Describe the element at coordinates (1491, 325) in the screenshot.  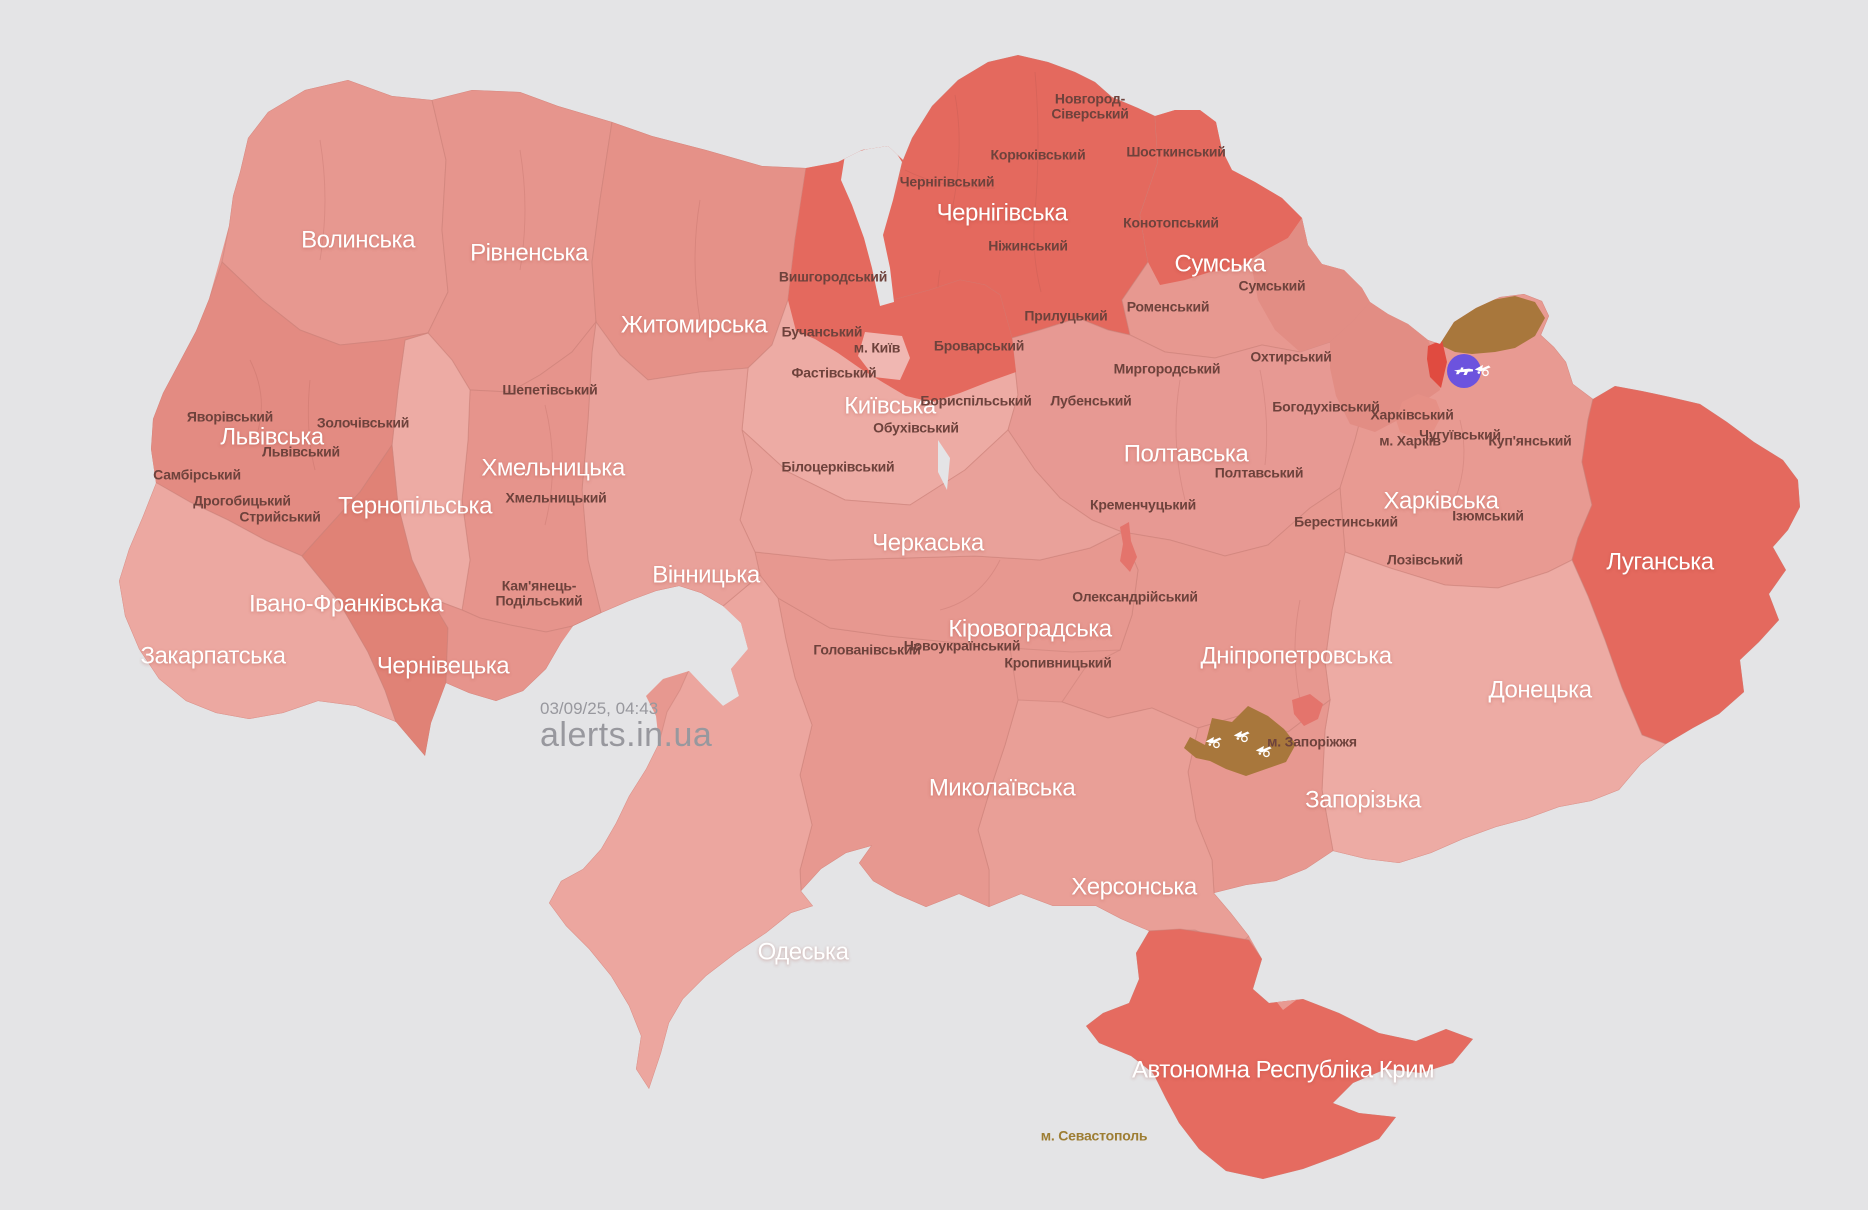
I see `drone-zone-kharkiv-border` at that location.